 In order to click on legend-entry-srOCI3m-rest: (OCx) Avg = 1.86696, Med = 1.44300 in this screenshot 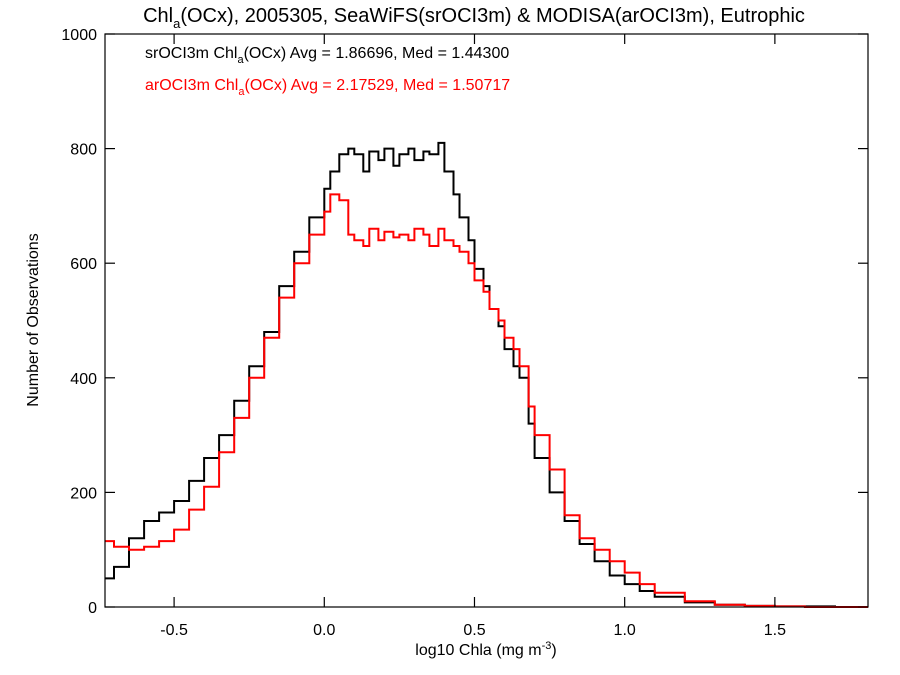, I will do `click(377, 53)`.